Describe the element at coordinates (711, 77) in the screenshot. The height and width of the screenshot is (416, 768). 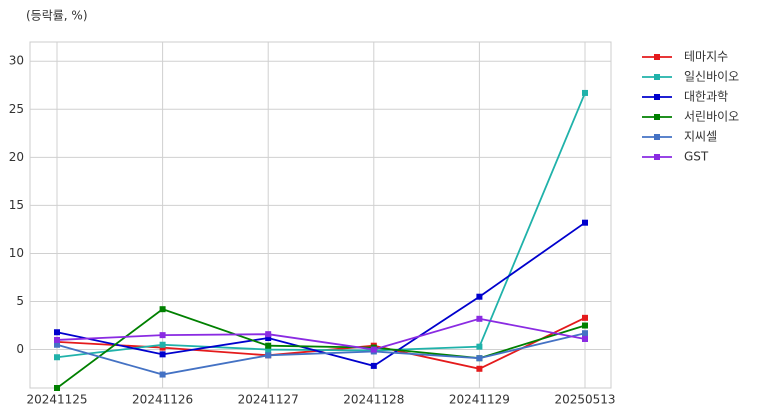
I see `legend-label: 일신바이오` at that location.